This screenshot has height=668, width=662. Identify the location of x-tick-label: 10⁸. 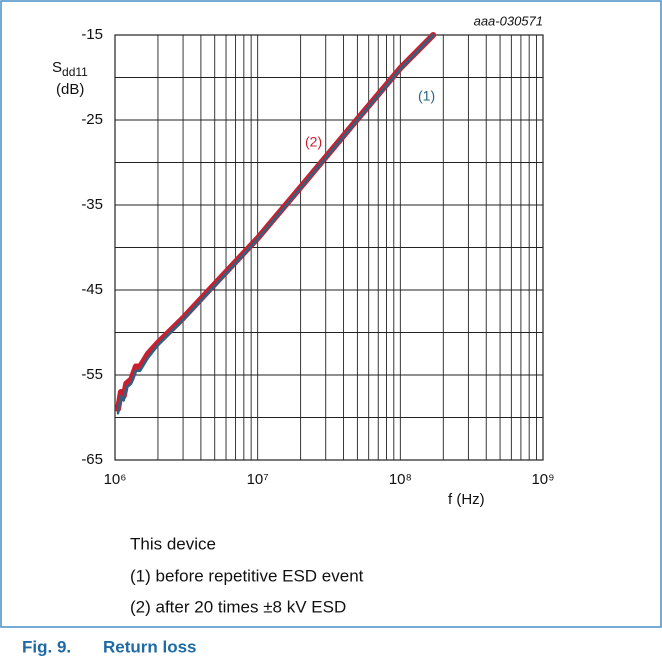
(400, 479).